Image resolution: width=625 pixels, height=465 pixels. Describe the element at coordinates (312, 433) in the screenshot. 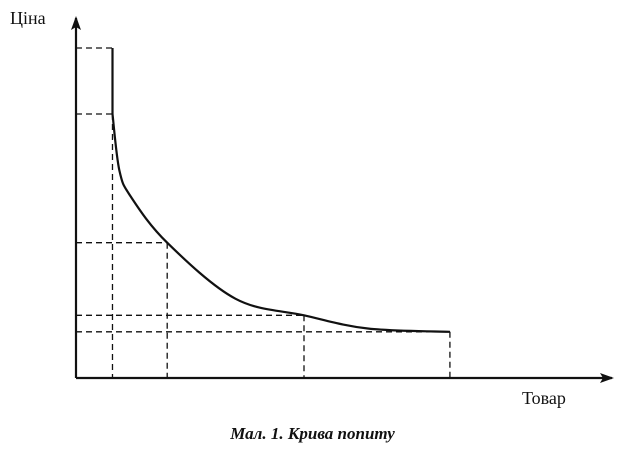

I see `figure-caption: Мал. 1. Крива попиту` at that location.